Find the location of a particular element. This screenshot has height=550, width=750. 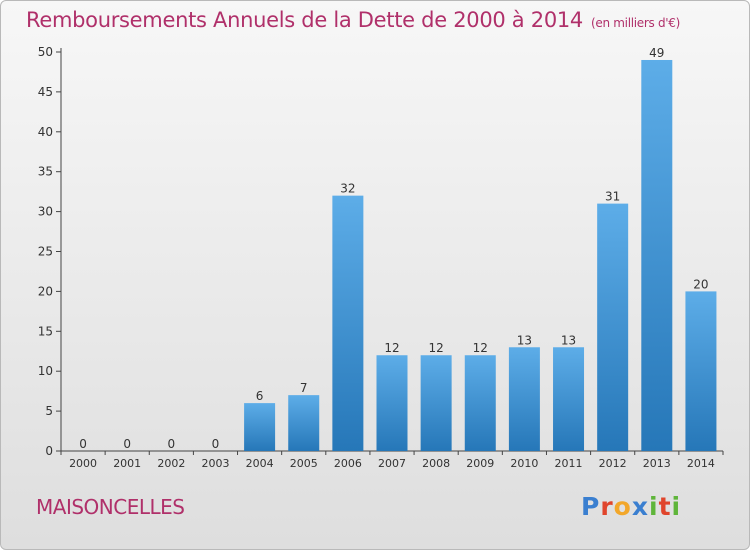

commune-name: MAISONCELLES is located at coordinates (110, 507).